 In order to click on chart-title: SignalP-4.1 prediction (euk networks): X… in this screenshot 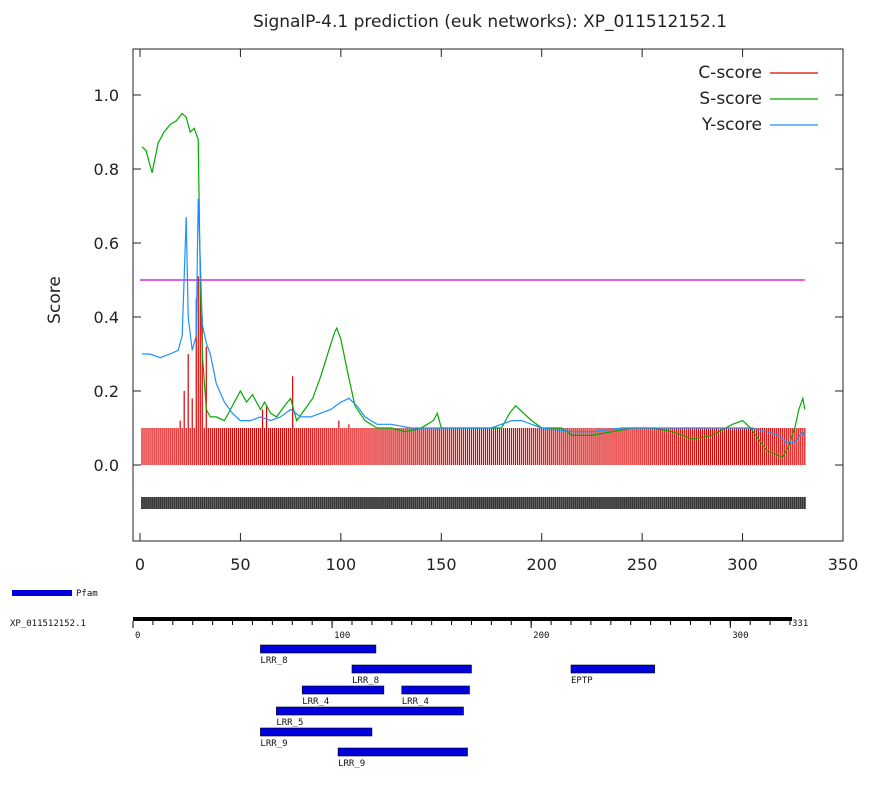, I will do `click(490, 22)`.